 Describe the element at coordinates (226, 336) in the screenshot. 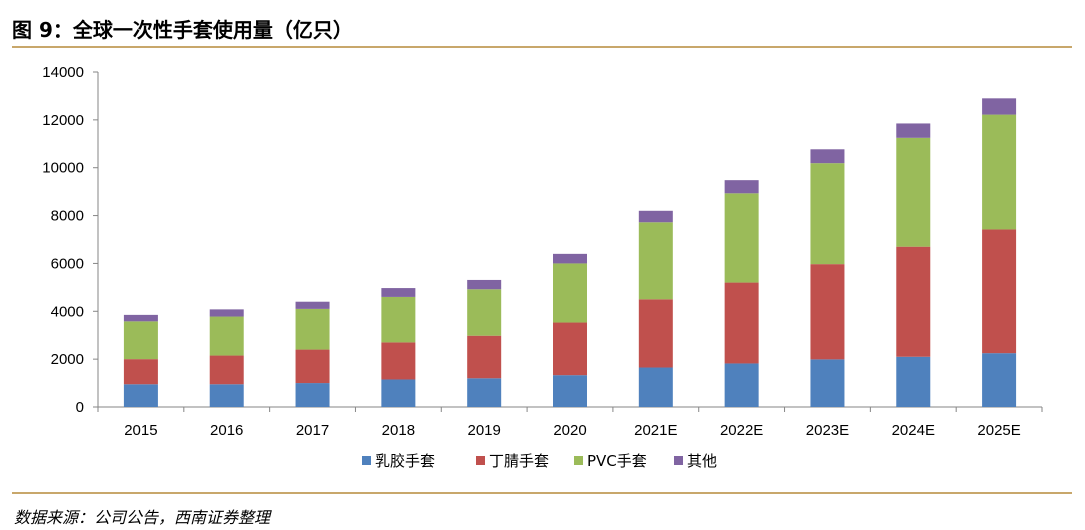

I see `bar-segment-pvc-2016` at that location.